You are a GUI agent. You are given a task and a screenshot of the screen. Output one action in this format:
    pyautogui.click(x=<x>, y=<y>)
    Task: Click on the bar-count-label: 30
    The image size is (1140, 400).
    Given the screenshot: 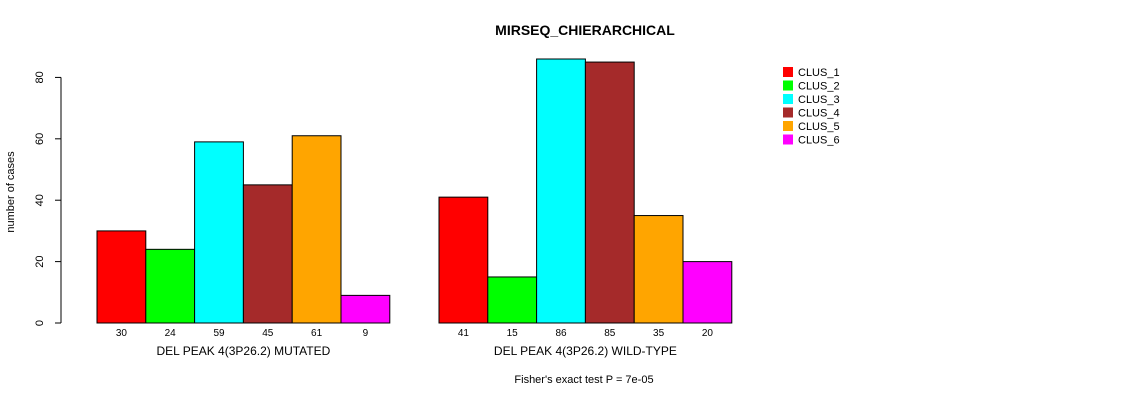 What is the action you would take?
    pyautogui.click(x=122, y=333)
    